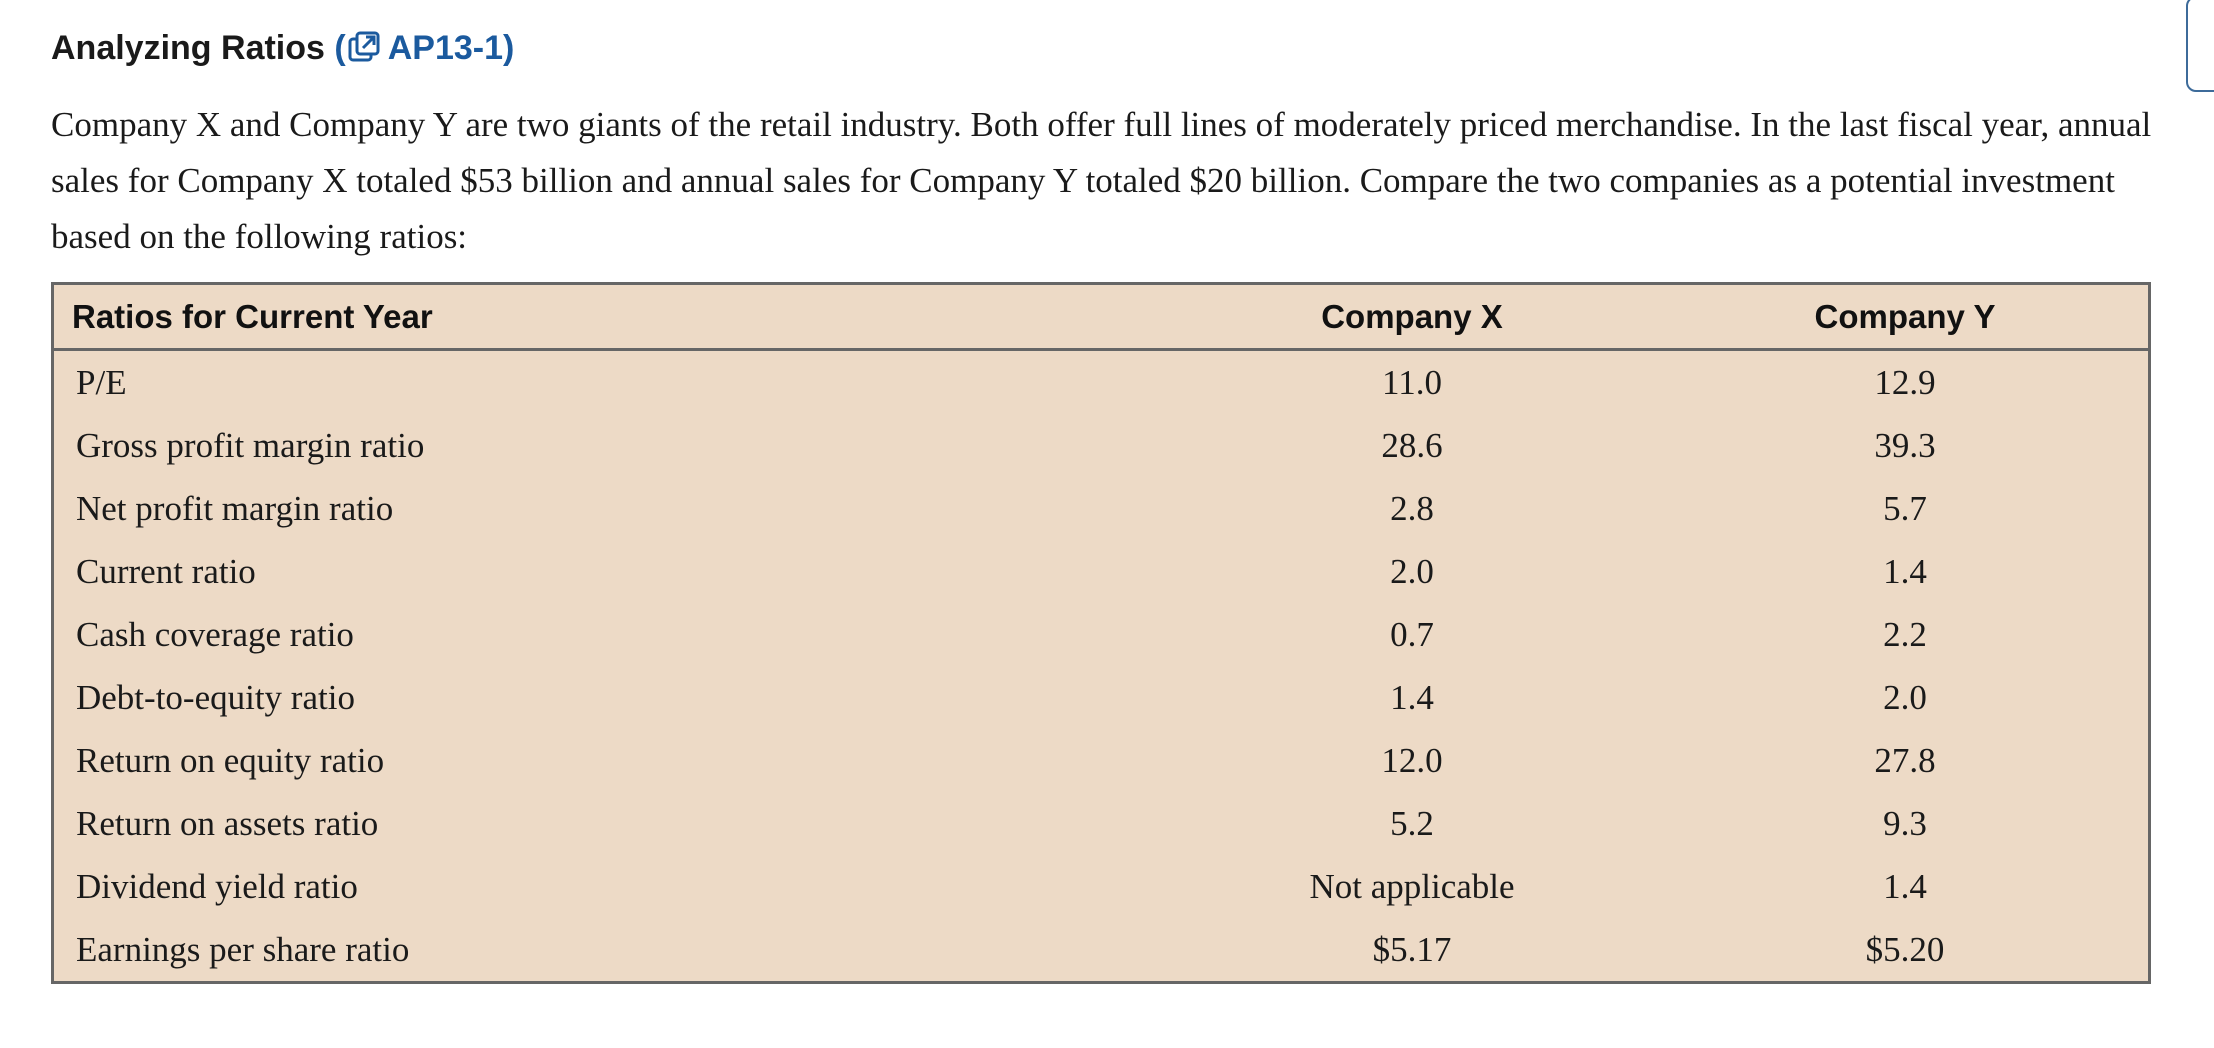 The width and height of the screenshot is (2214, 1048). I want to click on page-heading: Analyzing Ratios ( AP13-1), so click(282, 48).